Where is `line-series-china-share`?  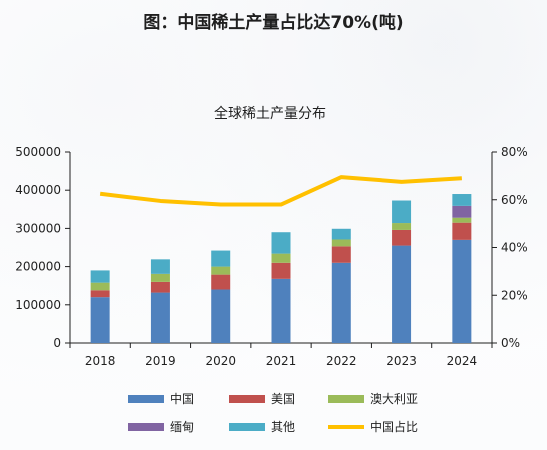 line-series-china-share is located at coordinates (280, 191).